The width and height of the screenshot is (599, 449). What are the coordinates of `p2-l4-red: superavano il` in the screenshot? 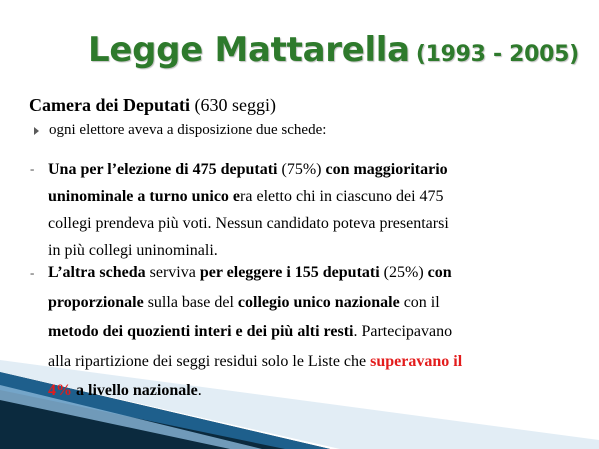 It's located at (416, 361).